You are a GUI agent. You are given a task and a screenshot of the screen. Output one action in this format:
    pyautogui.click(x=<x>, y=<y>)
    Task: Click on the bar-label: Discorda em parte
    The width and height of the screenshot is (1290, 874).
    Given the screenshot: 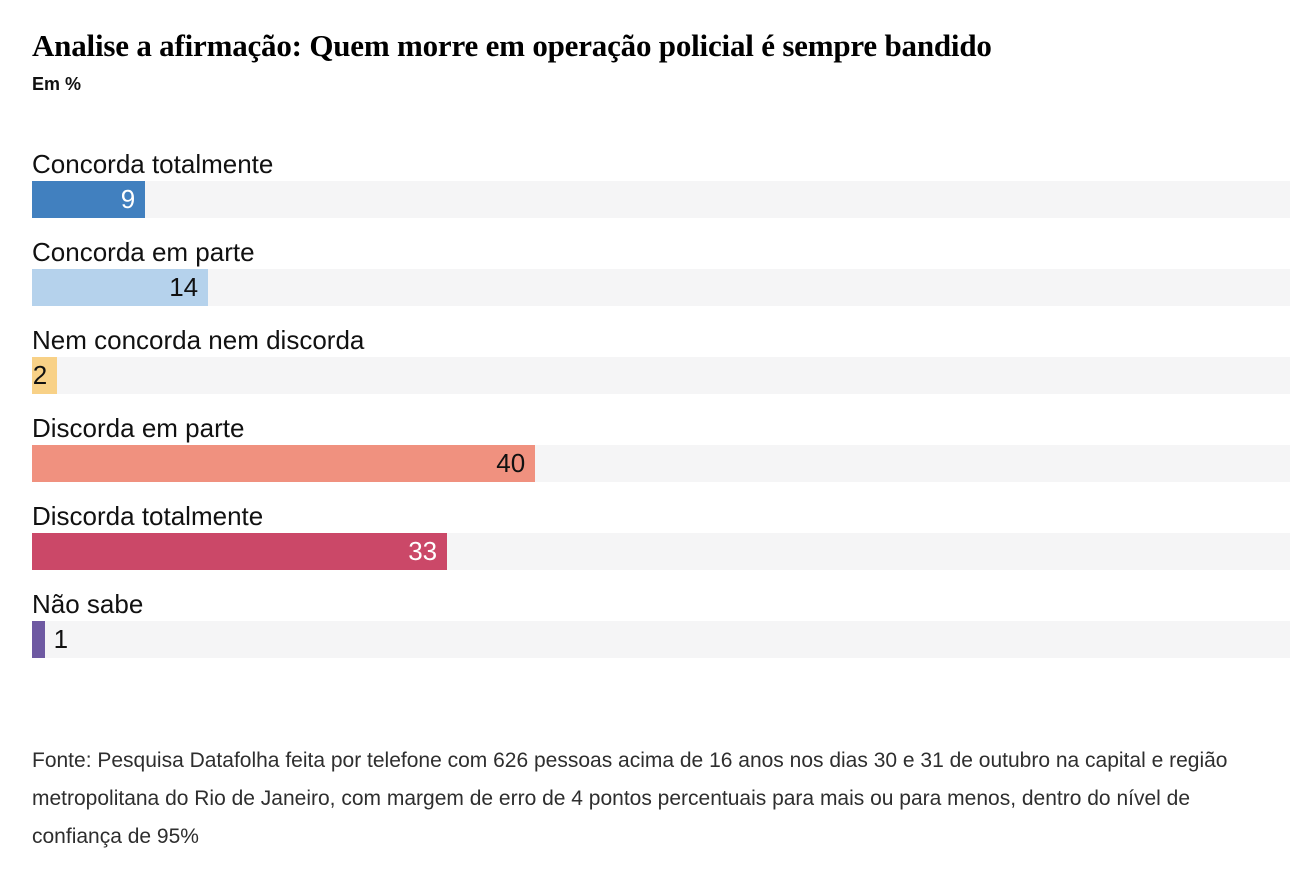 What is the action you would take?
    pyautogui.click(x=138, y=427)
    